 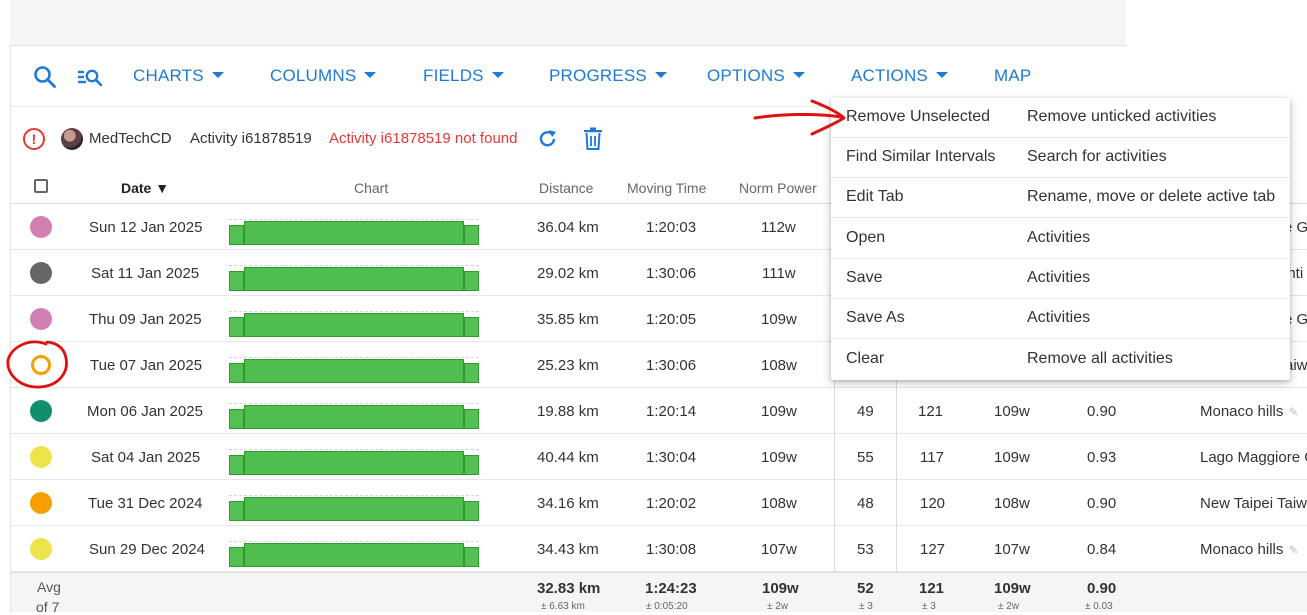 What do you see at coordinates (1151, 196) in the screenshot?
I see `menu-item-description: Rename, move or delete active tab` at bounding box center [1151, 196].